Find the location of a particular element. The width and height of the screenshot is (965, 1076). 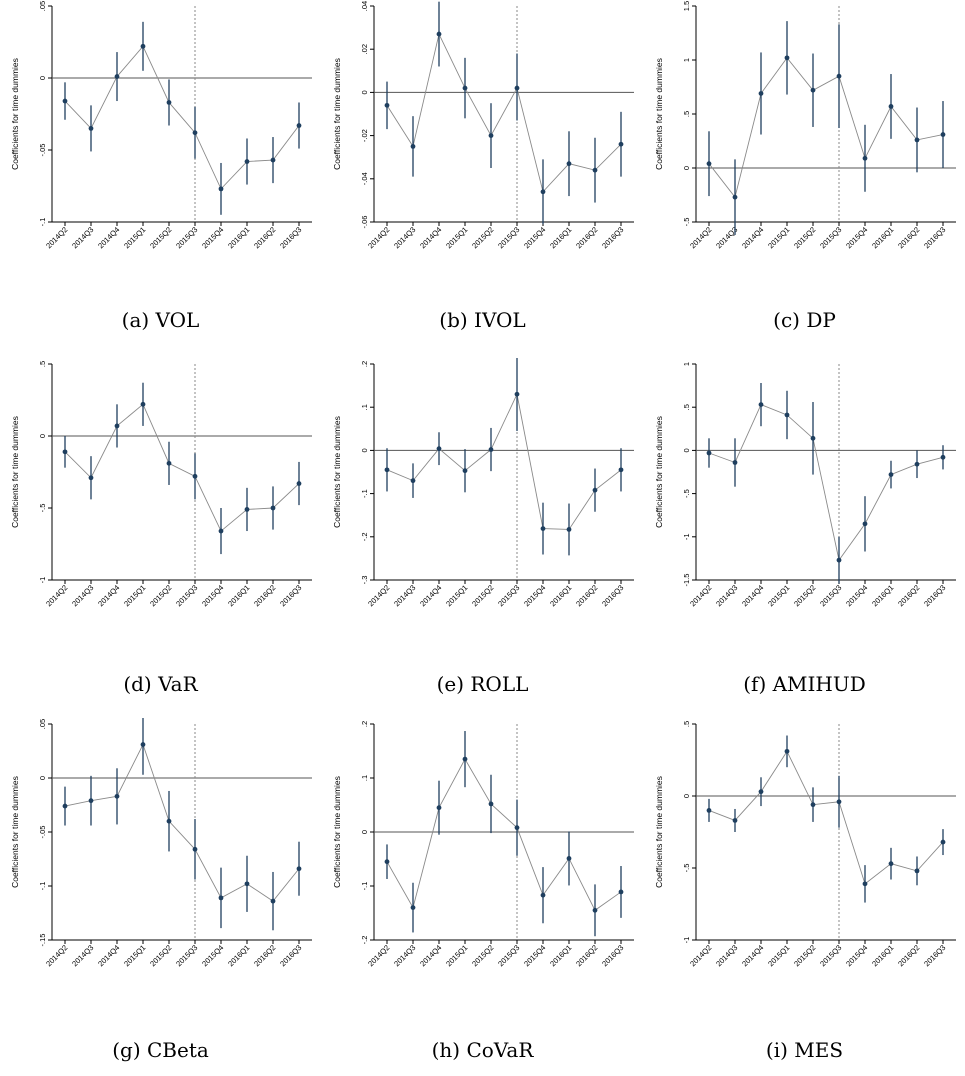

y-tick-label: .05 is located at coordinates (42, 724).